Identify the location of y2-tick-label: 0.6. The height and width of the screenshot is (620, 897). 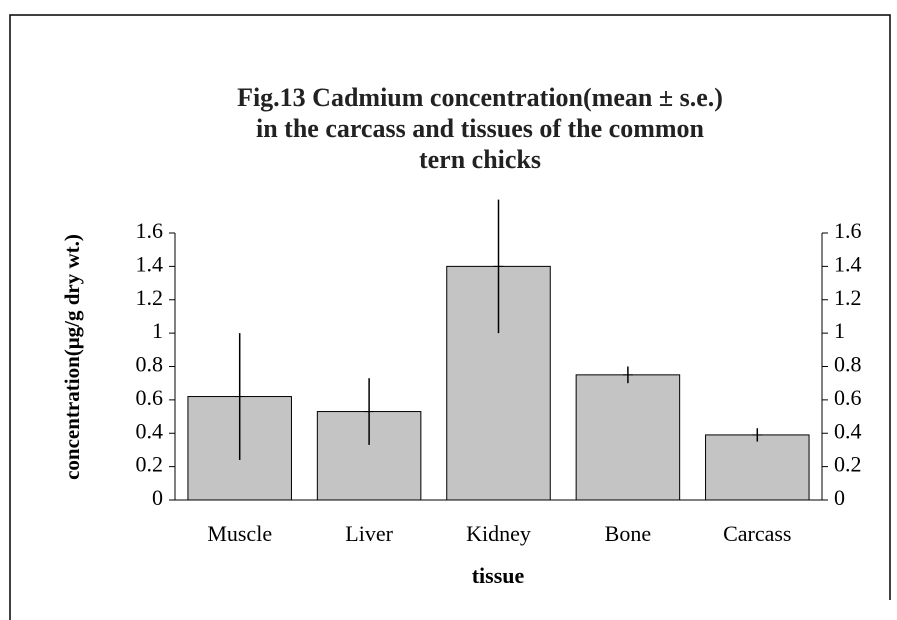
(848, 397).